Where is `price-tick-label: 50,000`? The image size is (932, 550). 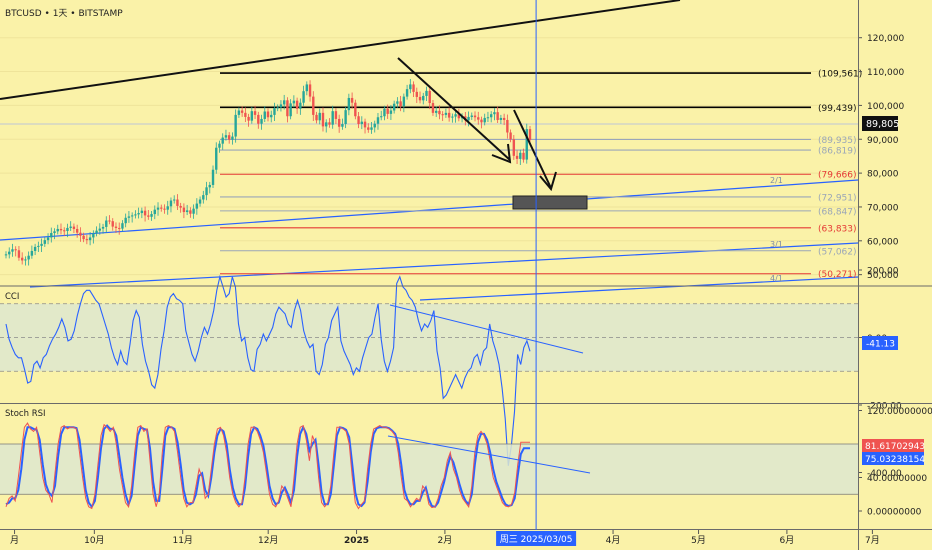
price-tick-label: 50,000 is located at coordinates (883, 276).